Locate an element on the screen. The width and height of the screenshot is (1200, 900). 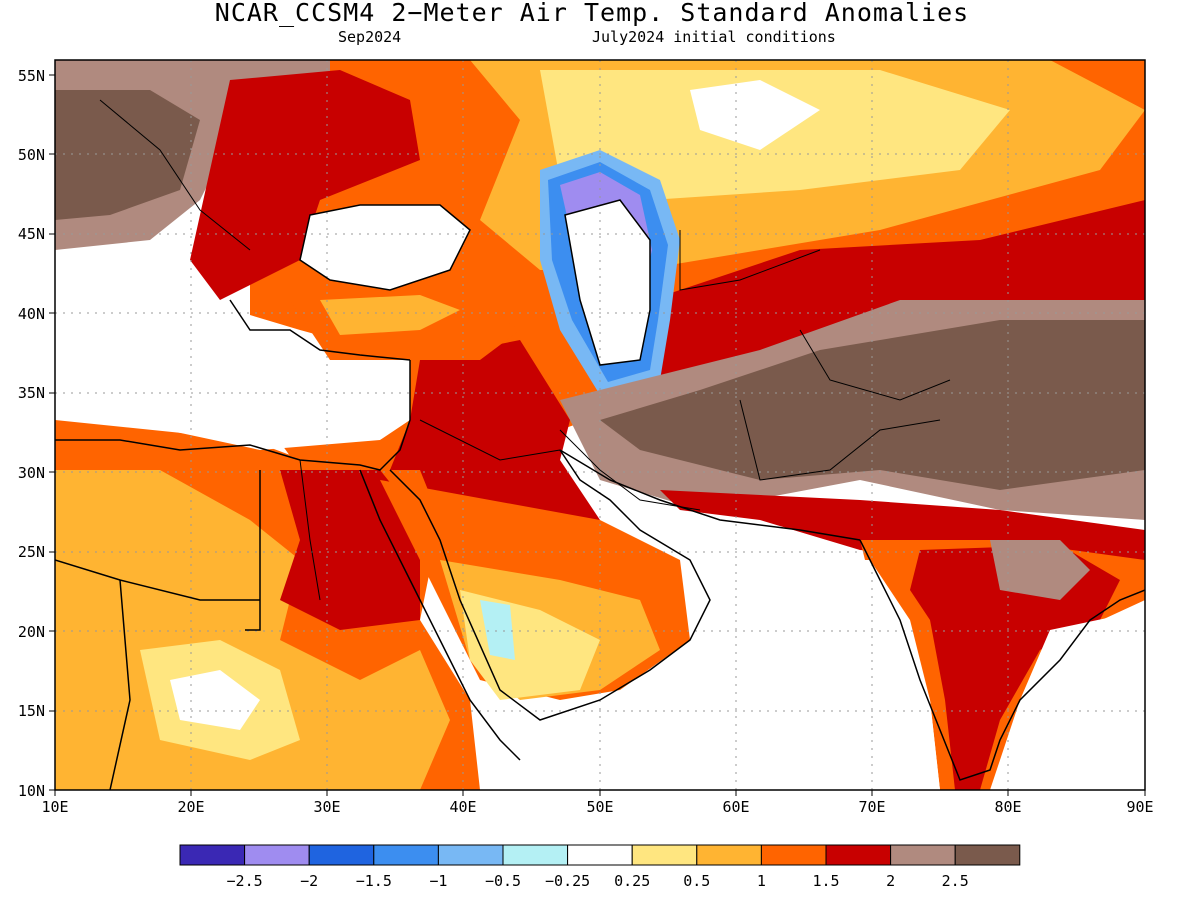
colorbar-labels: −2.5 −2 −1.5 −1 −0.5 −0.25 0.25 0.5 1 1.5 2 2.5 is located at coordinates (598, 881).